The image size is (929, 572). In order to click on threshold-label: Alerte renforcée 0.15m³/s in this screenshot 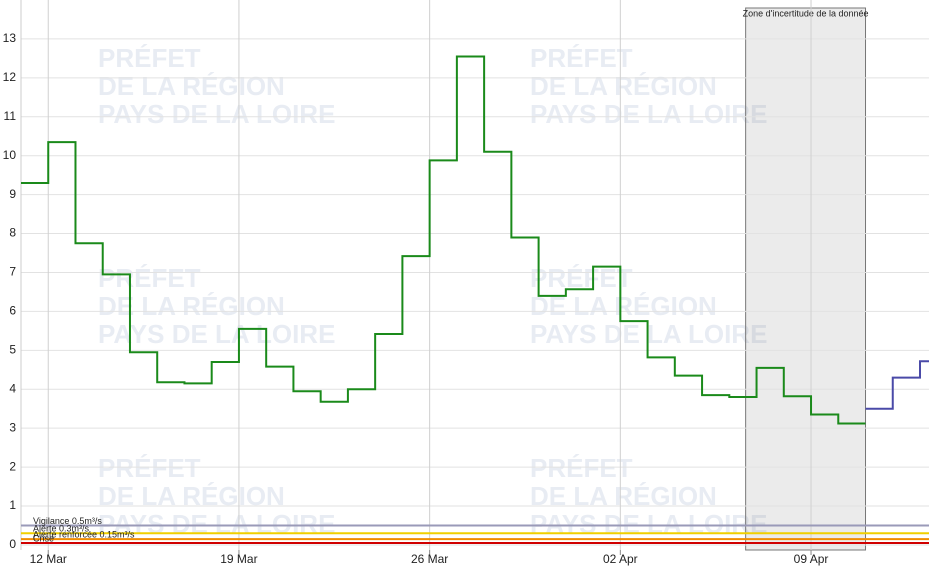, I will do `click(84, 534)`.